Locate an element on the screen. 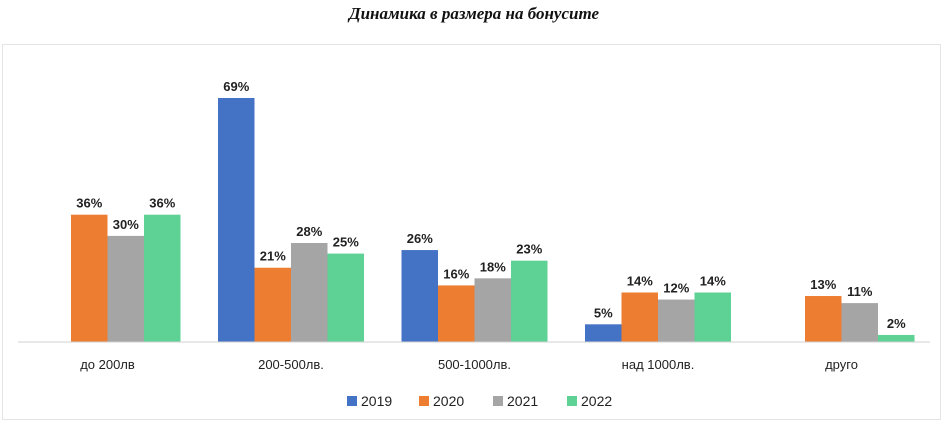 The height and width of the screenshot is (426, 948). legend-label-2020: 2020 is located at coordinates (448, 401).